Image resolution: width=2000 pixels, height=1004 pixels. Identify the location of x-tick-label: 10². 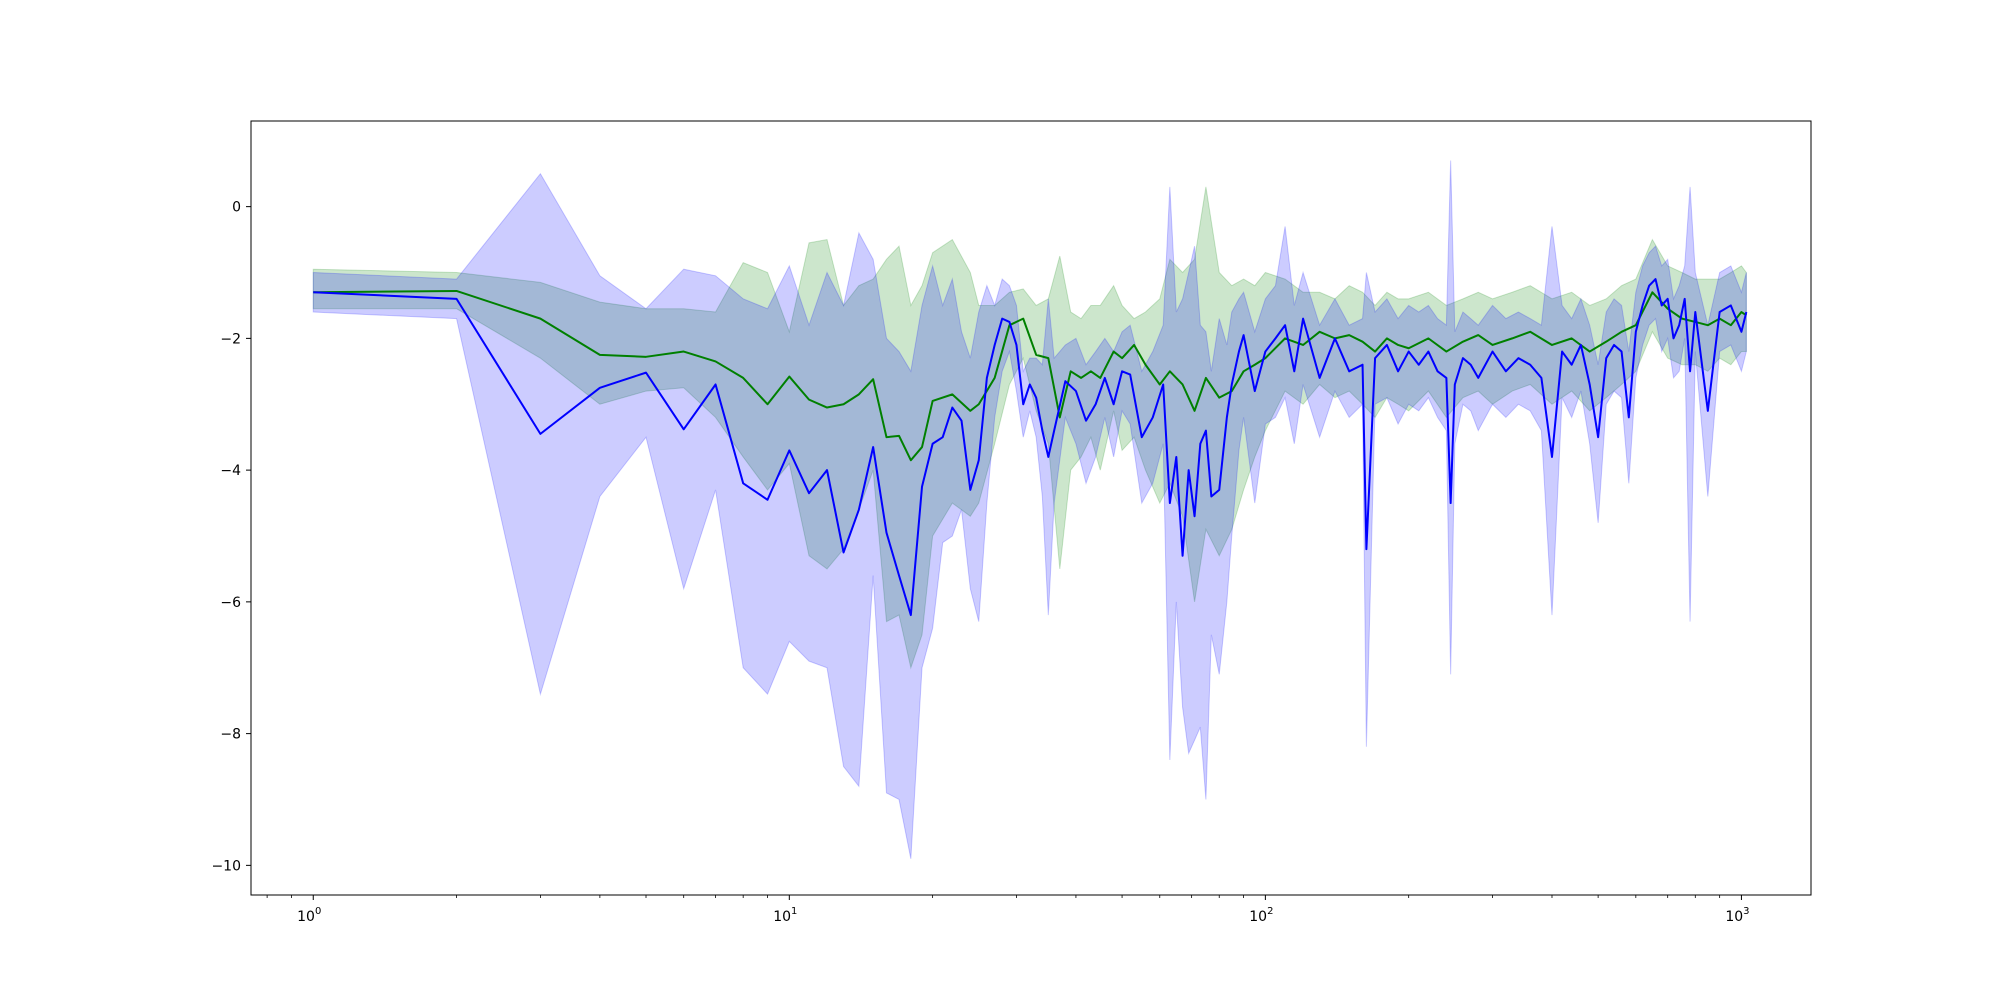
(1261, 915).